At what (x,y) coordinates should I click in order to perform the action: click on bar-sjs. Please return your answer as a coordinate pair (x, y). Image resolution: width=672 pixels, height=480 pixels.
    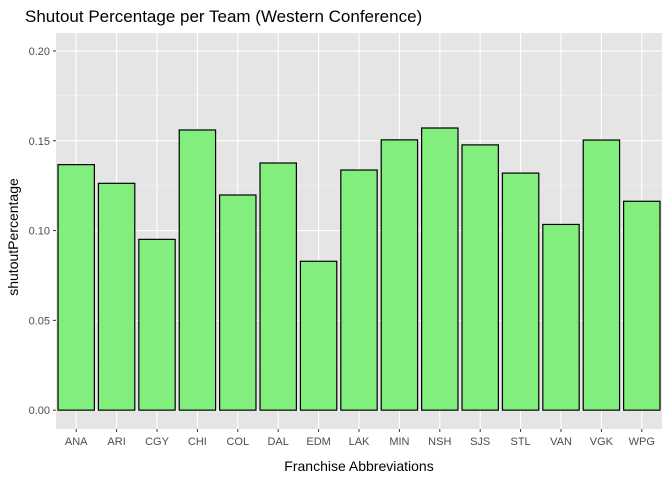
    Looking at the image, I should click on (480, 277).